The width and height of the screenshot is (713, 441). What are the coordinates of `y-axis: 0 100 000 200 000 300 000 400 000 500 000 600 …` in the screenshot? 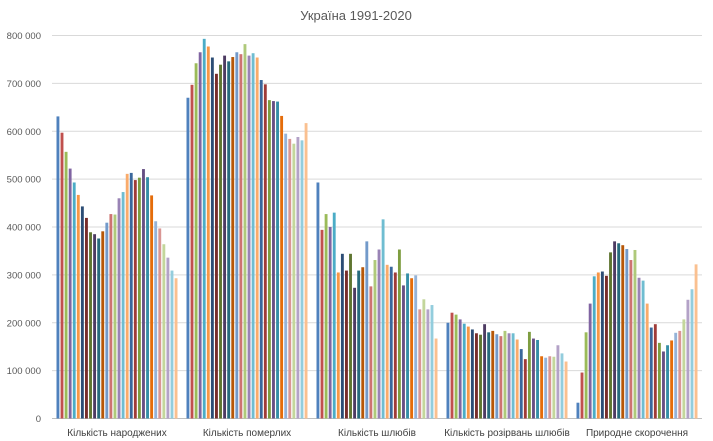 It's located at (24, 228).